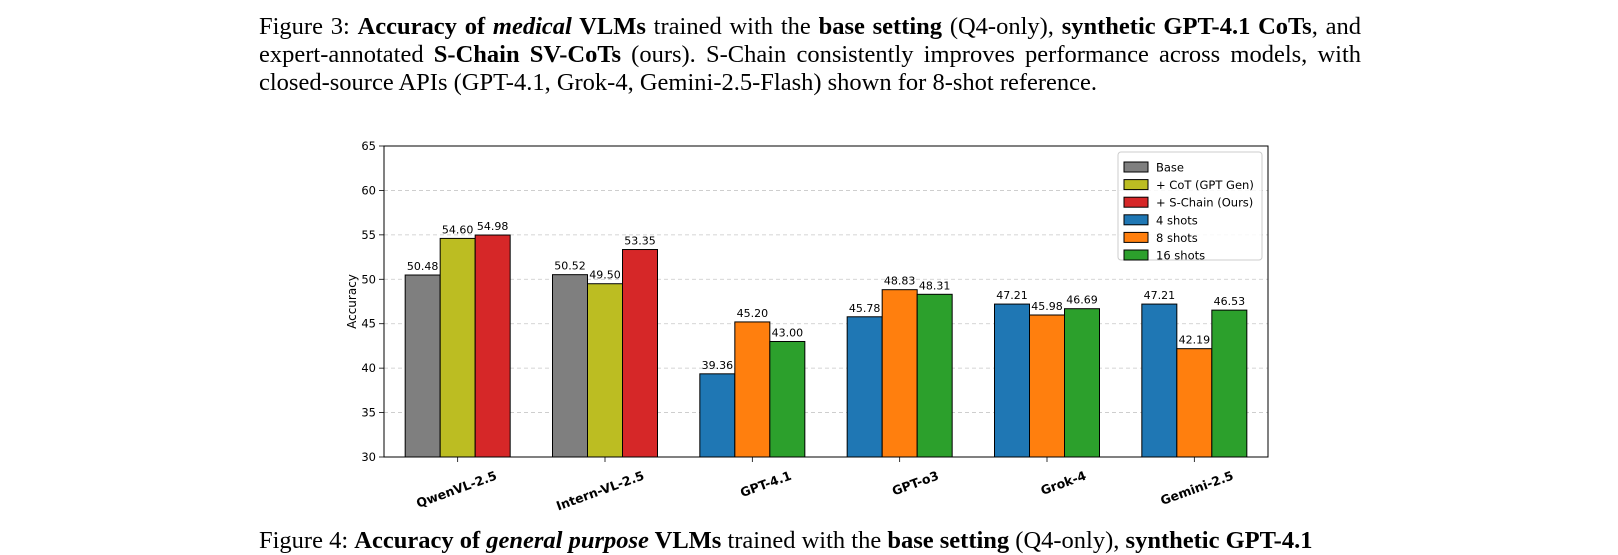 This screenshot has width=1618, height=555. Describe the element at coordinates (1195, 340) in the screenshot. I see `data-label: 42.19` at that location.